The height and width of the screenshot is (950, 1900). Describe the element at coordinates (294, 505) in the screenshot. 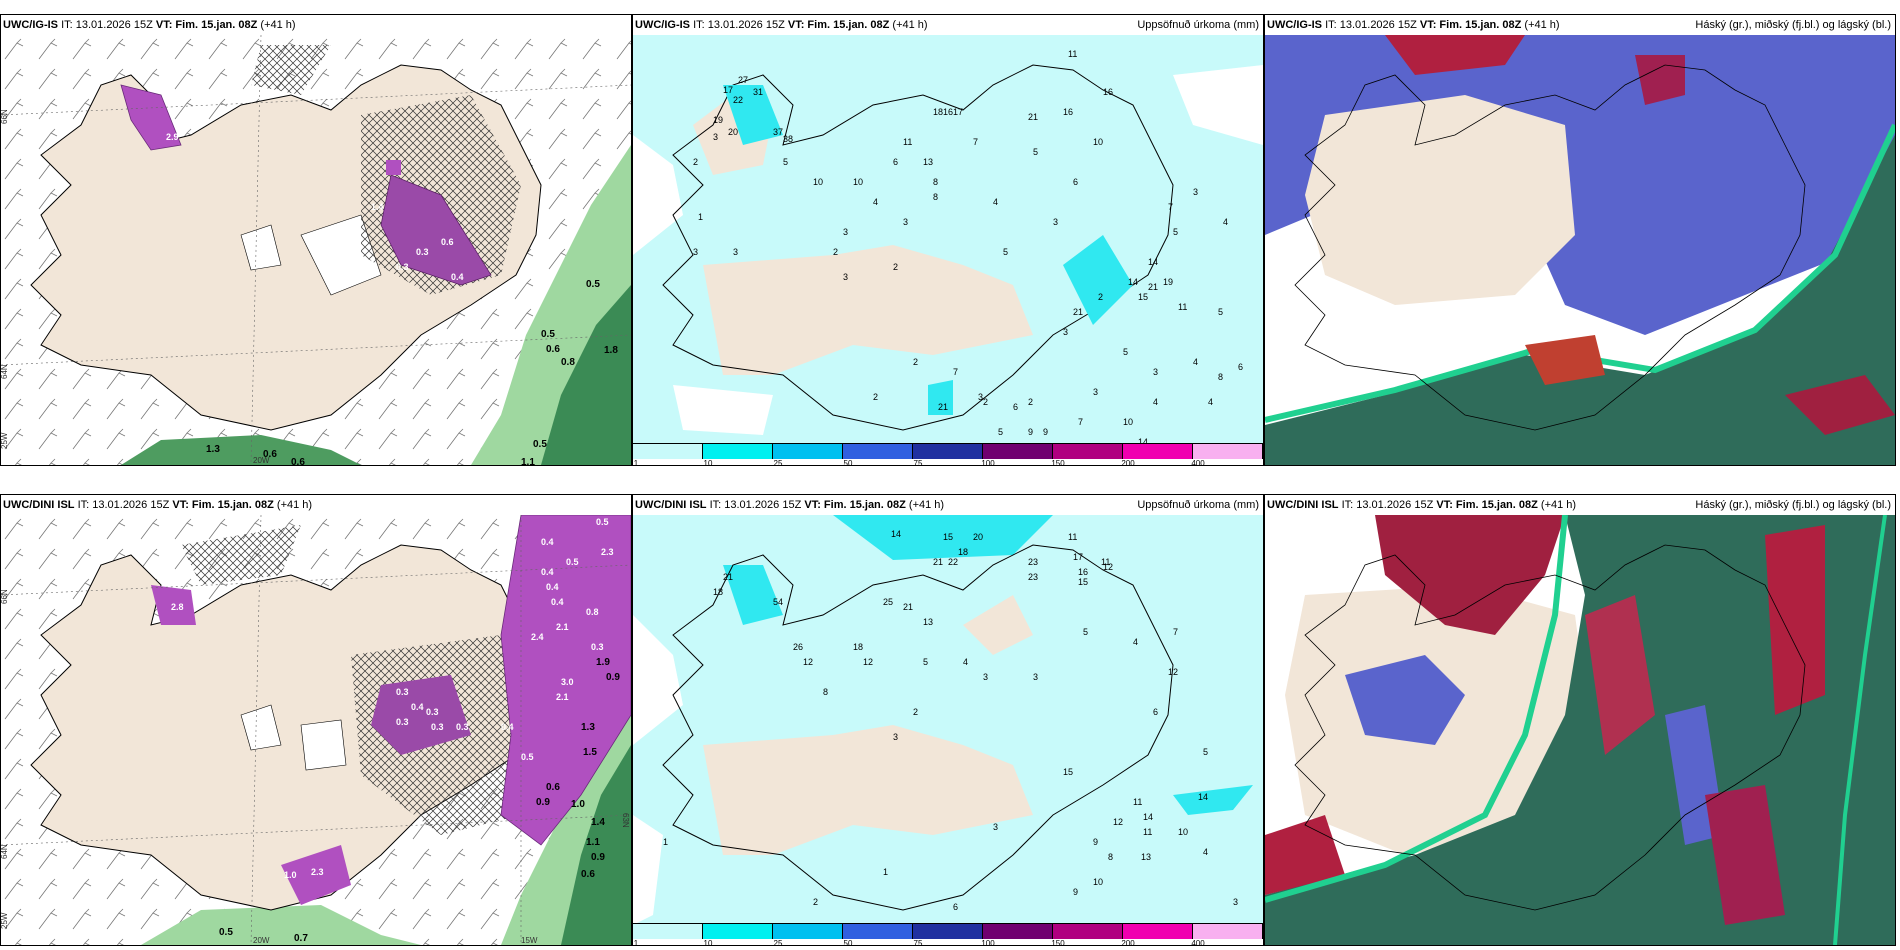

I see `lead-time: (+41 h)` at that location.